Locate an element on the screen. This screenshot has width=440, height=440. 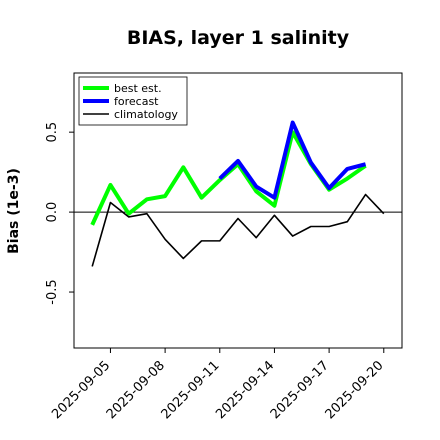
legend-label-best-est: best est. is located at coordinates (138, 88).